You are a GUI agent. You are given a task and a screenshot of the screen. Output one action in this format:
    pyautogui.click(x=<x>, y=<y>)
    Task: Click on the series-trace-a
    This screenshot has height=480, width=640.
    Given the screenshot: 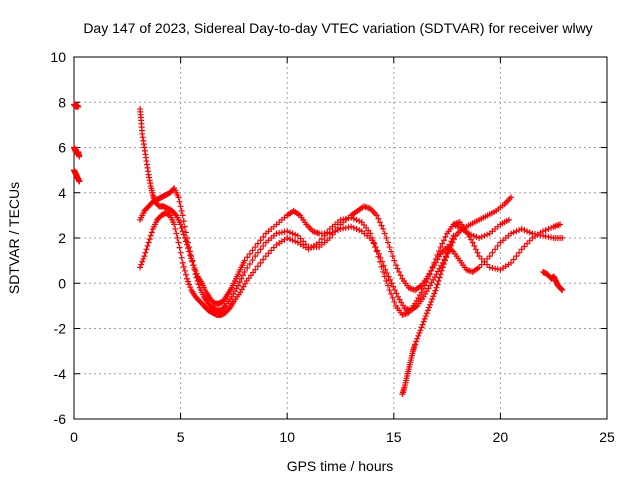 What is the action you would take?
    pyautogui.click(x=76, y=105)
    